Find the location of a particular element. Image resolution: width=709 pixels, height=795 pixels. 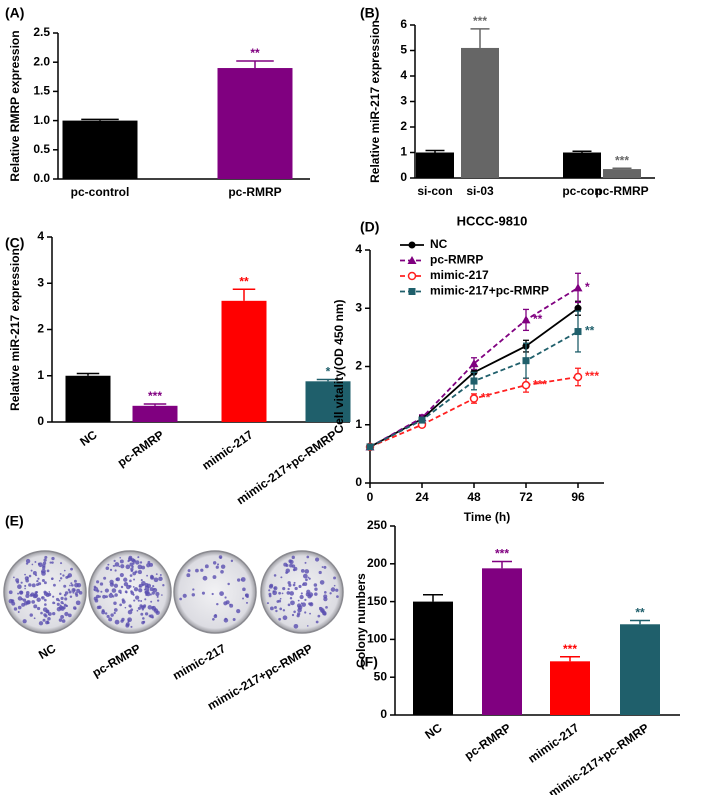

marker is located at coordinates (474, 363).